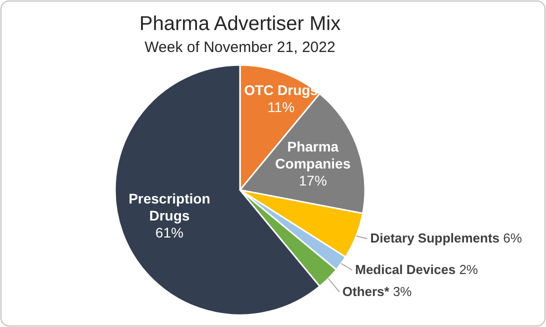  What do you see at coordinates (467, 270) in the screenshot?
I see `data-label: 2%` at bounding box center [467, 270].